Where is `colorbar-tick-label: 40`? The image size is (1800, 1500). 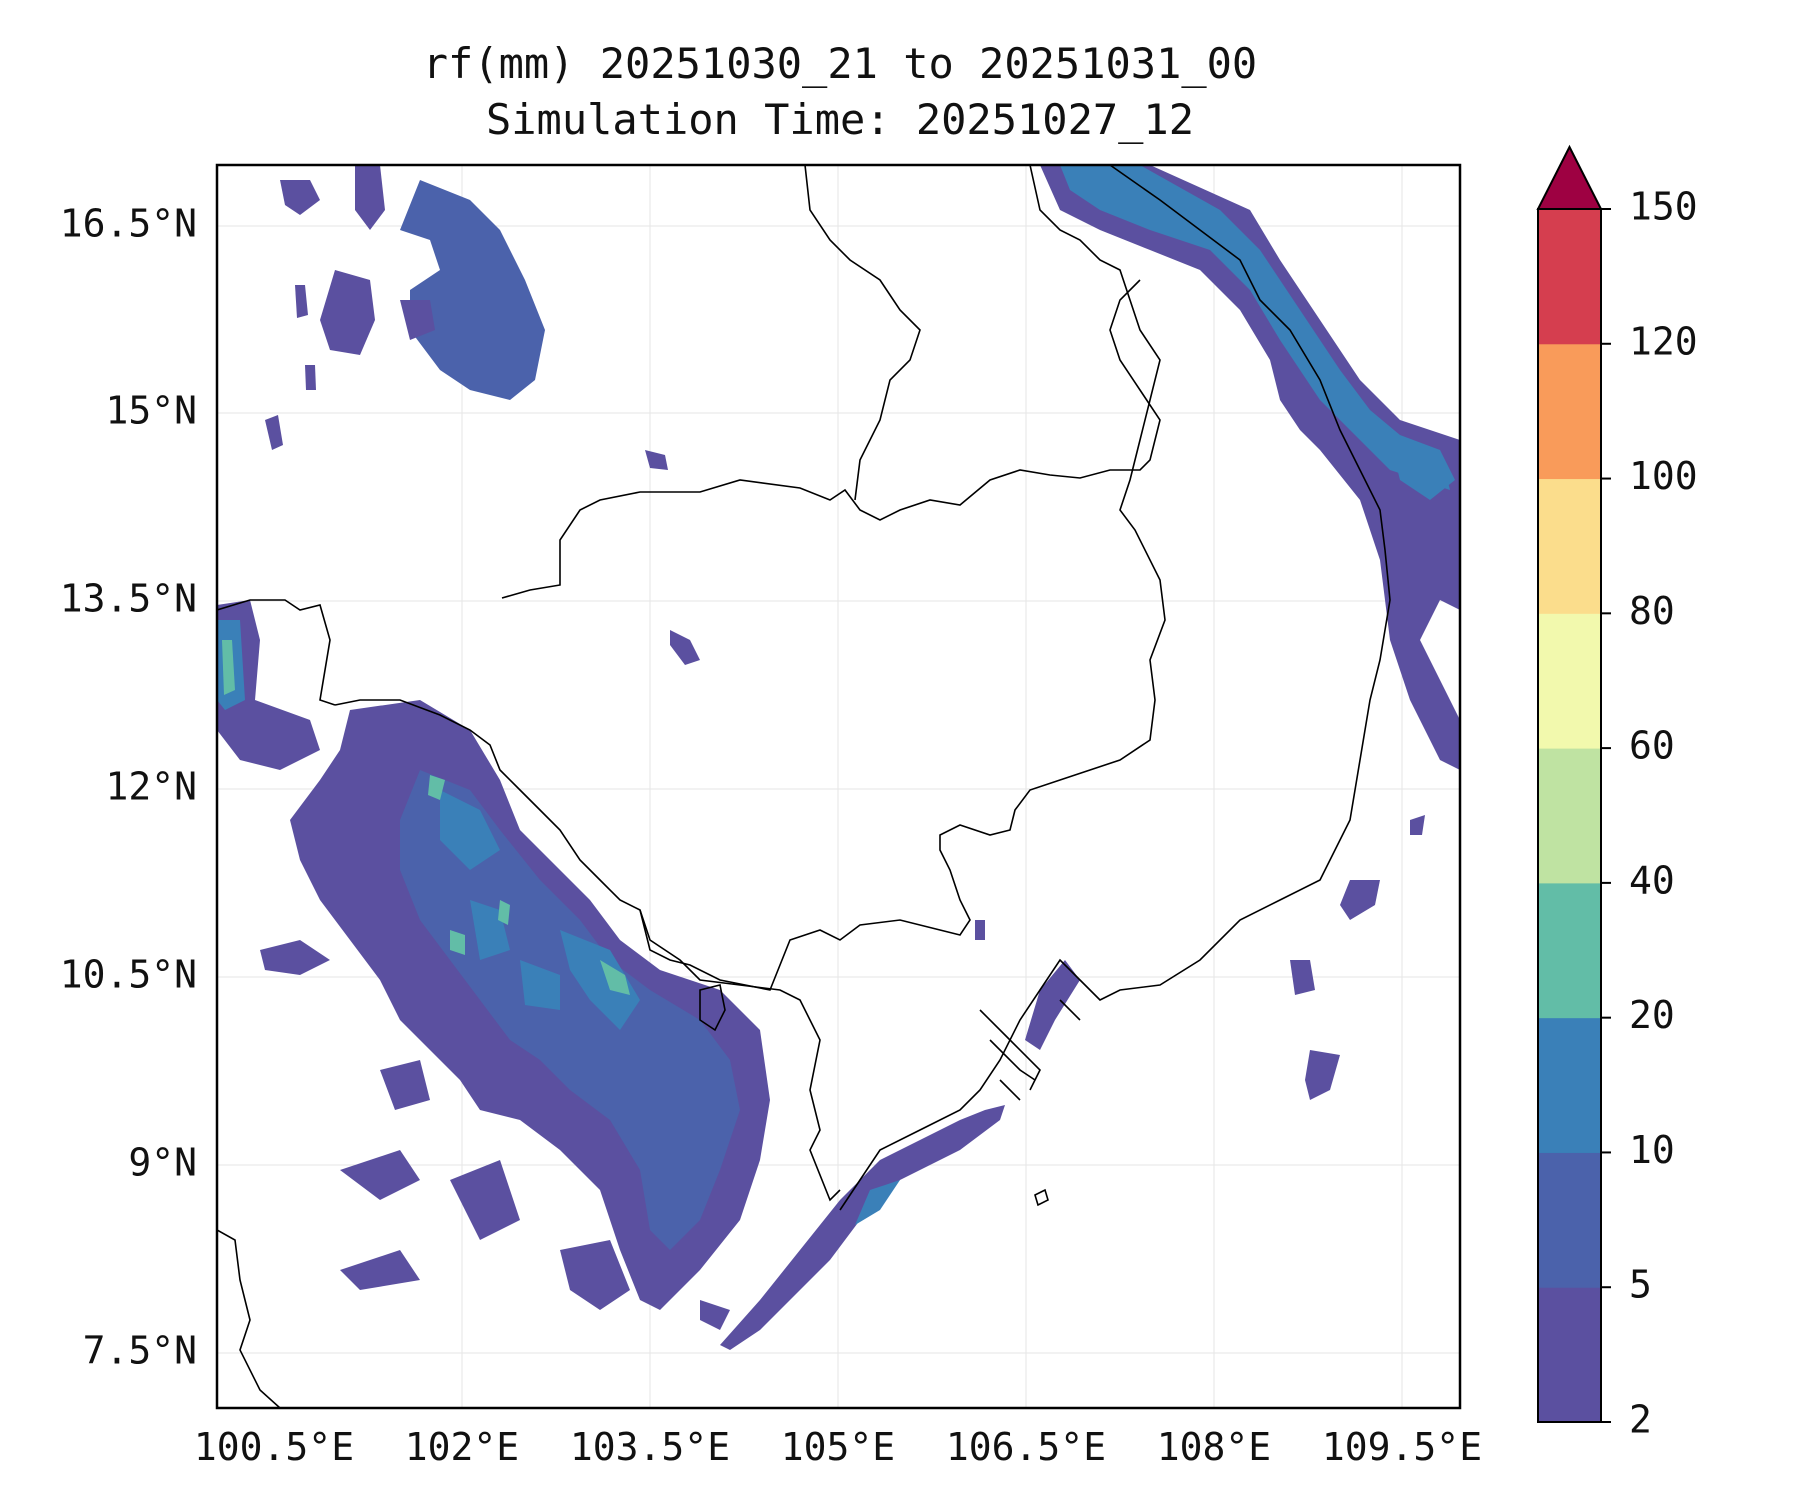
colorbar-tick-label: 40 is located at coordinates (1652, 880).